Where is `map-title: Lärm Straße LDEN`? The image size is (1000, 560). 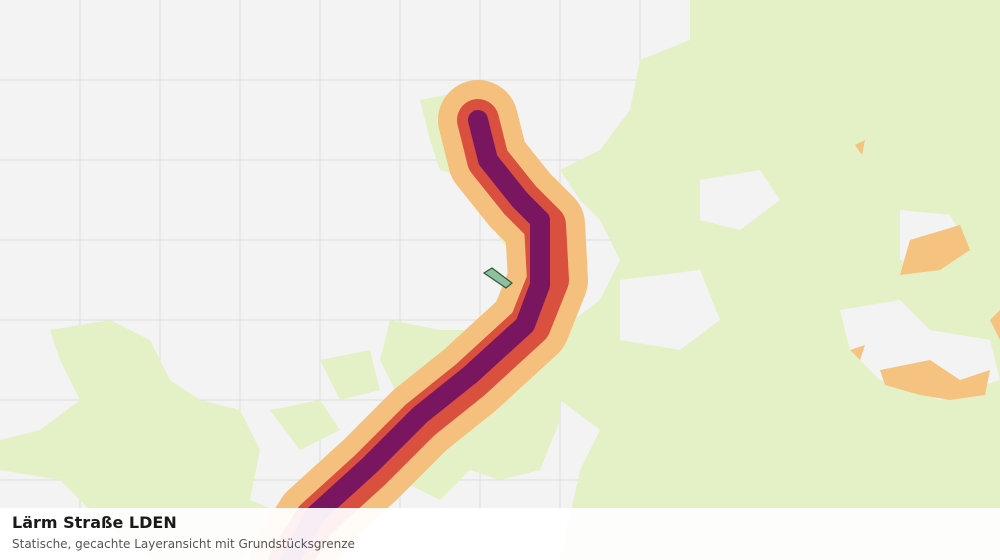
map-title: Lärm Straße LDEN is located at coordinates (94, 522).